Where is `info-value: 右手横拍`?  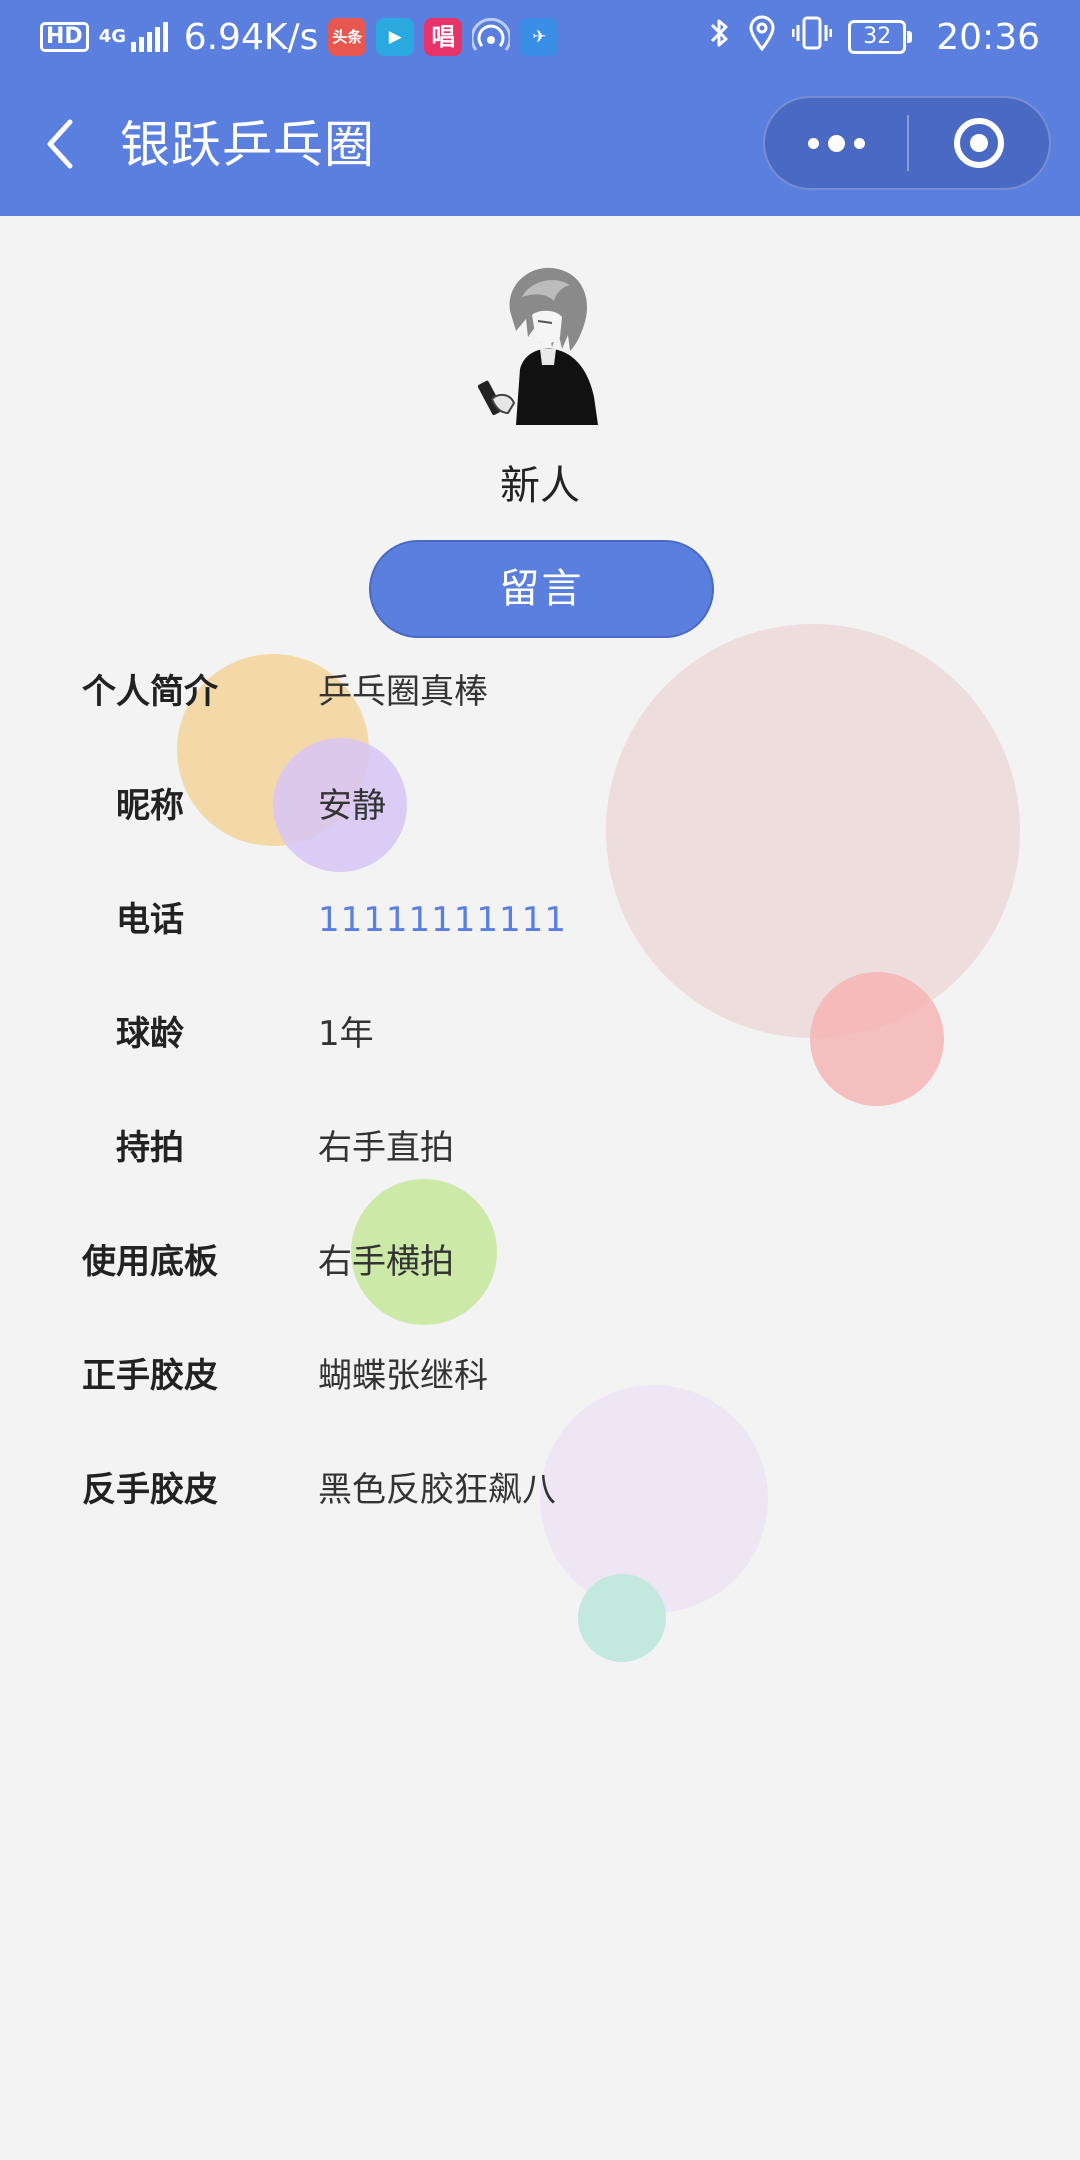
info-value: 右手横拍 is located at coordinates (386, 1262).